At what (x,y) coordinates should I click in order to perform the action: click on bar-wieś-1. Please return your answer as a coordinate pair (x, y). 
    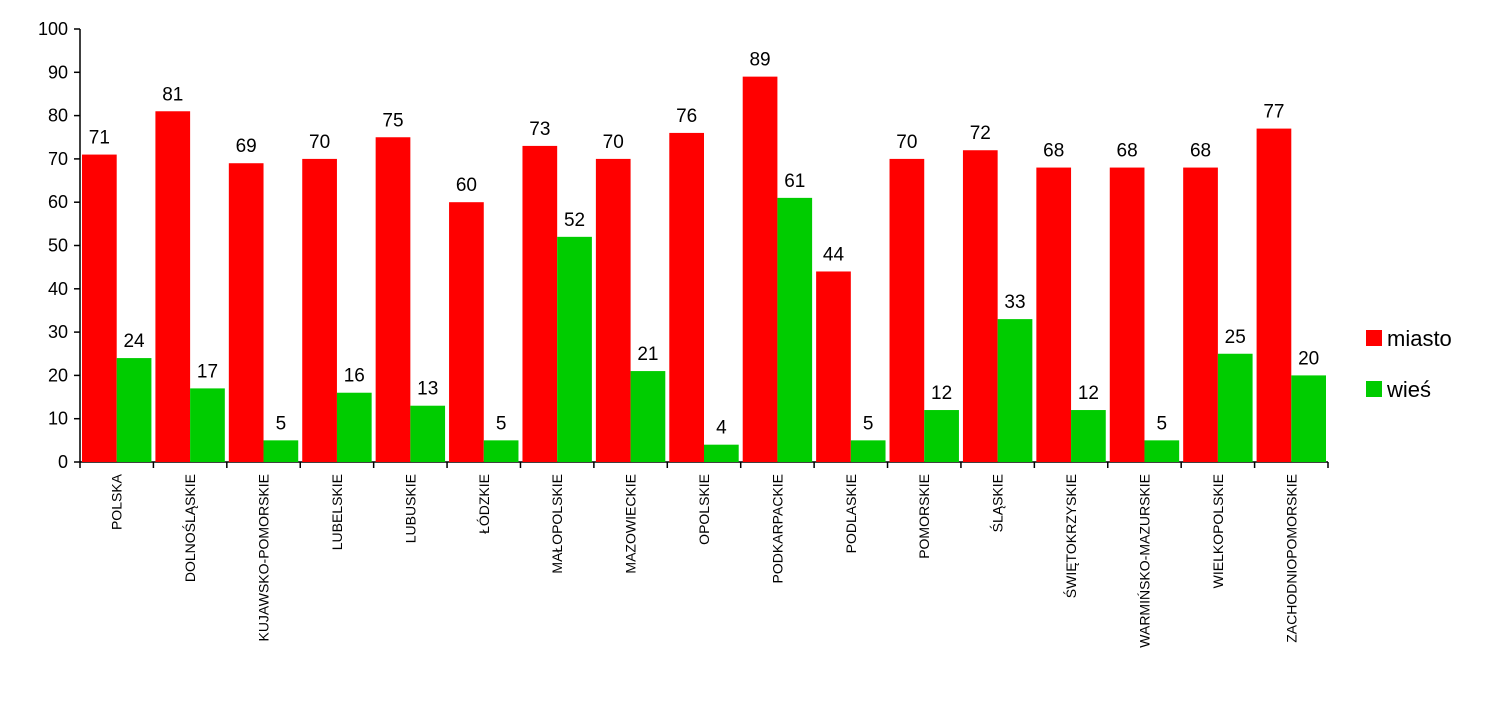
    Looking at the image, I should click on (207, 425).